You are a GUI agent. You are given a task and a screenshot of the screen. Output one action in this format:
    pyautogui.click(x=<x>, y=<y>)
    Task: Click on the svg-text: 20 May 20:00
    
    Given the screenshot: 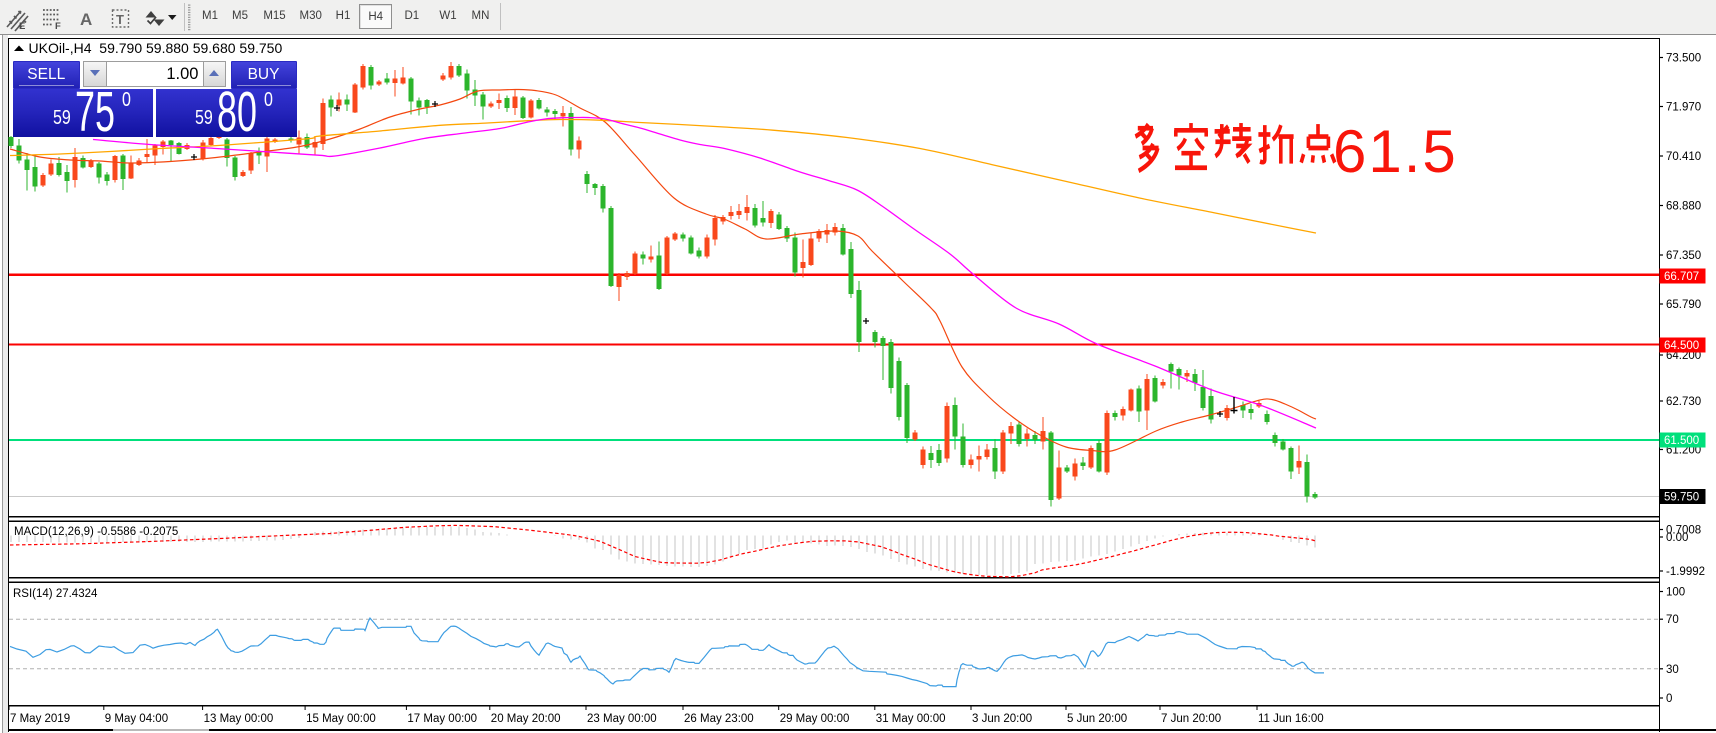 What is the action you would take?
    pyautogui.click(x=526, y=719)
    